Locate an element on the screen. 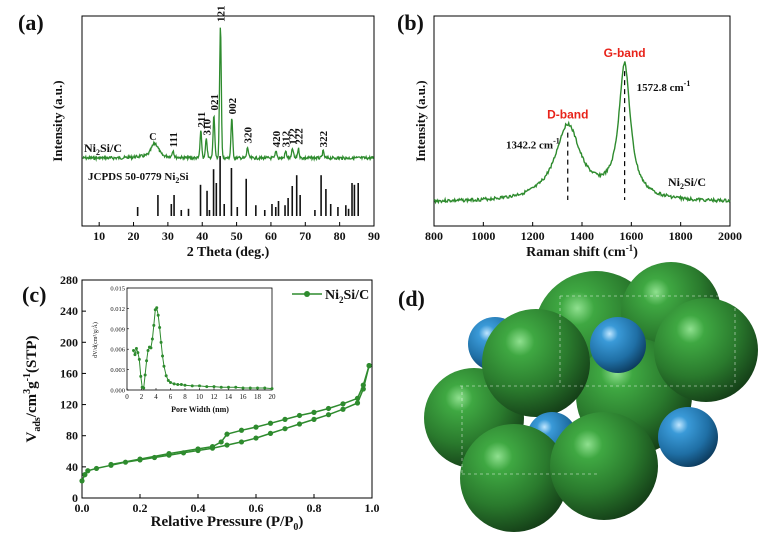 The height and width of the screenshot is (541, 773). panel-b-band-annotations: D-band G-band 1342.2 cm-1 1572.8 cm-1 is located at coordinates (598, 123).